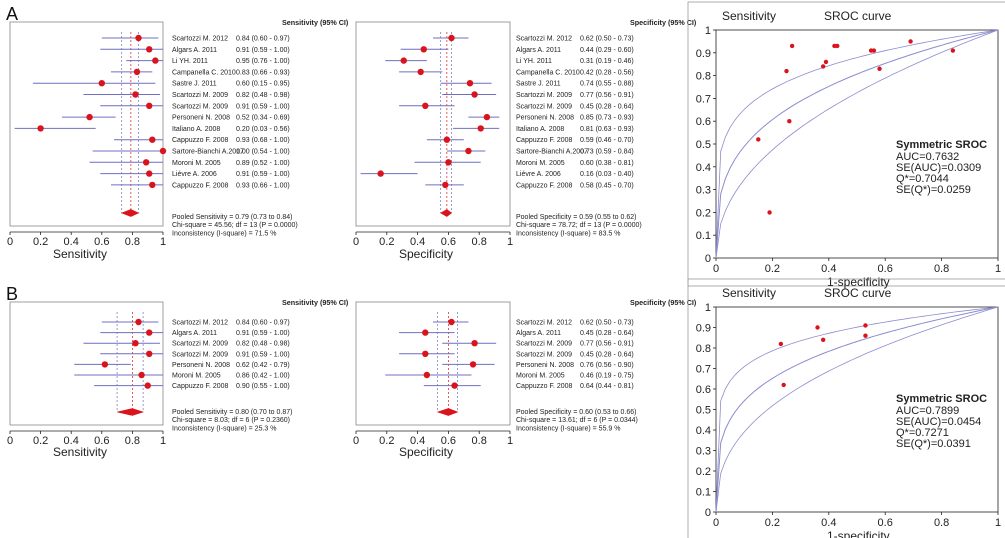  I want to click on forest-specificity-x-tick-label-b: 0.8, so click(479, 441).